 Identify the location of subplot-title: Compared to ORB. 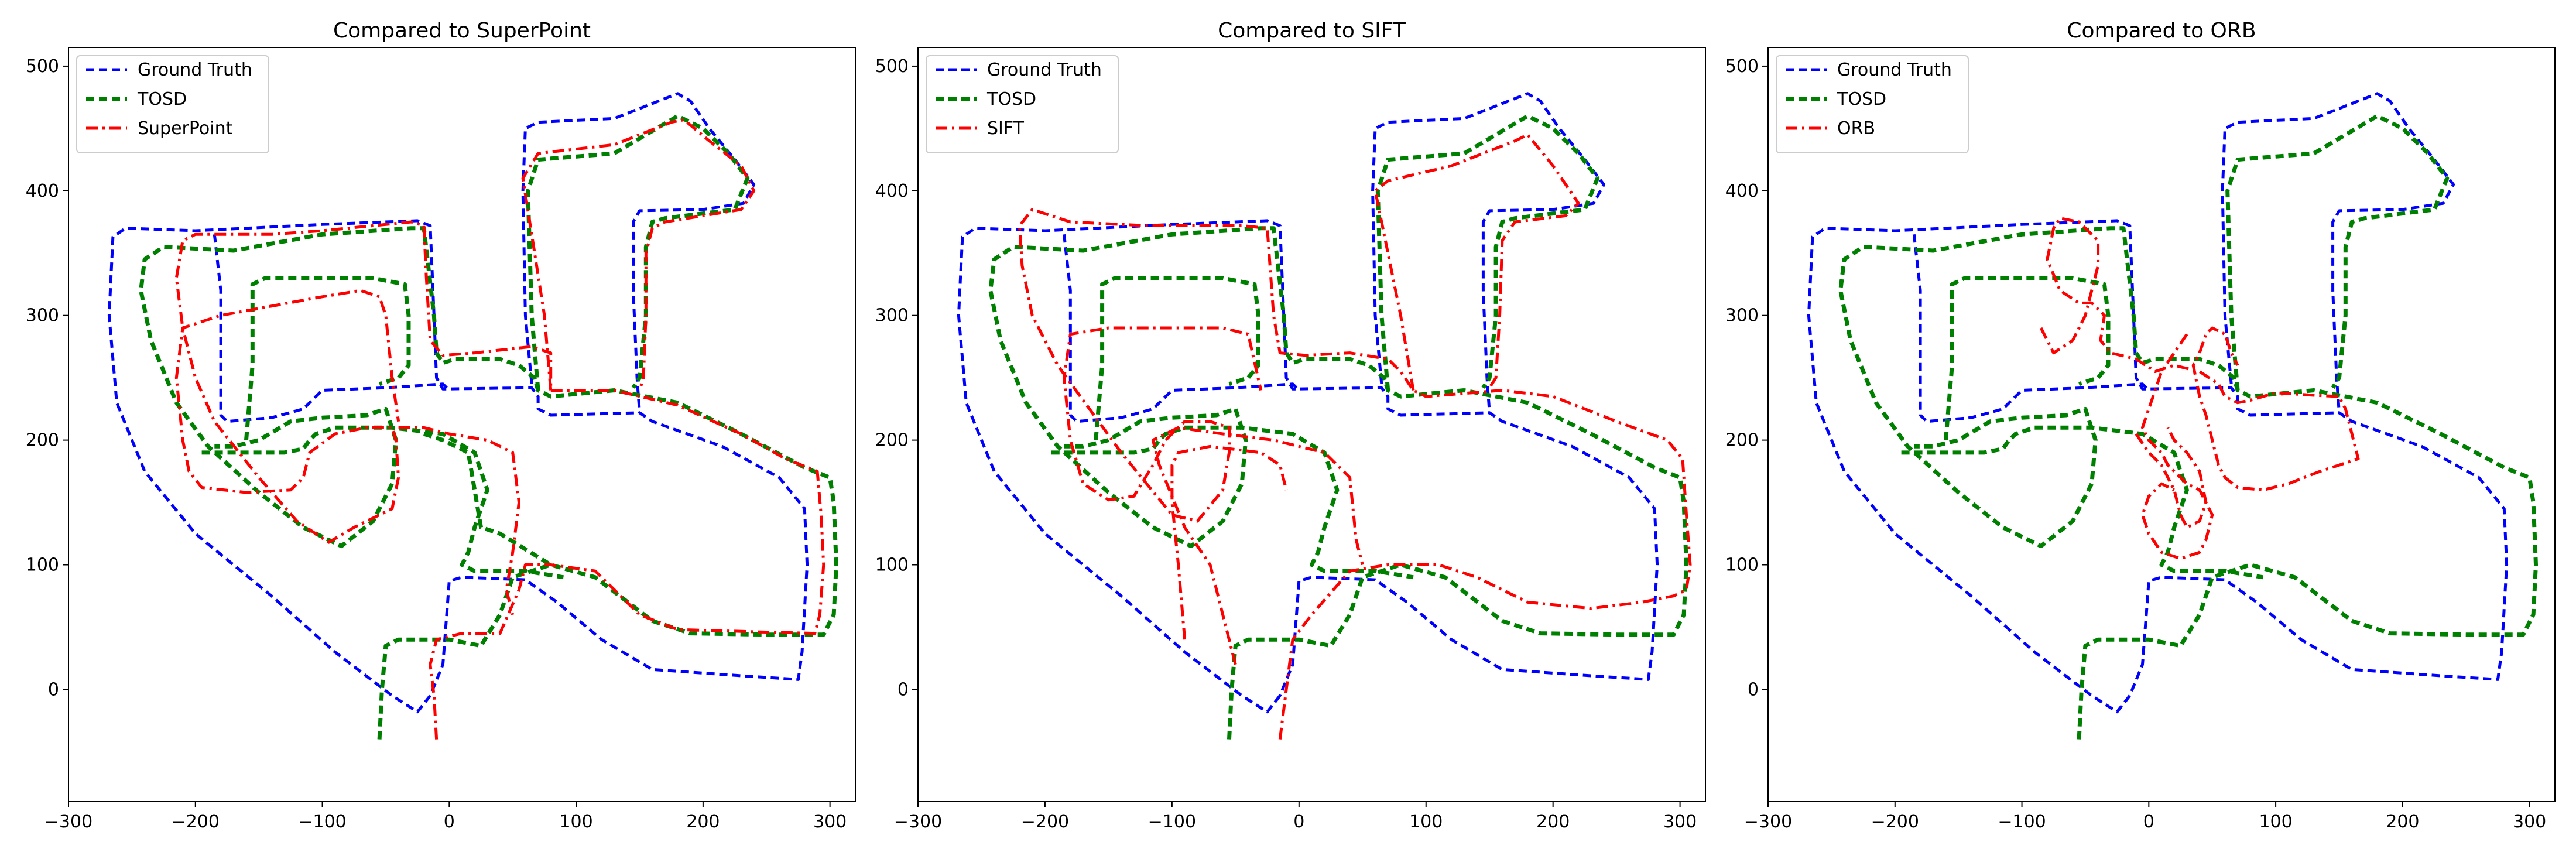
(2161, 31).